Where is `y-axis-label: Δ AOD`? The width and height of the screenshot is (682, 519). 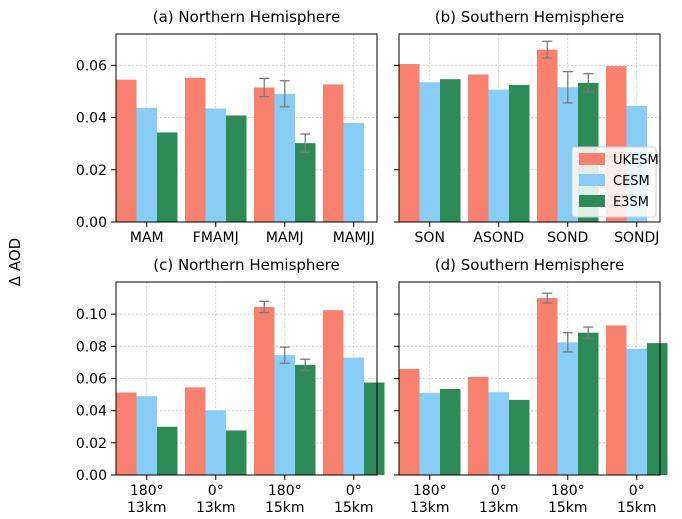 y-axis-label: Δ AOD is located at coordinates (15, 262).